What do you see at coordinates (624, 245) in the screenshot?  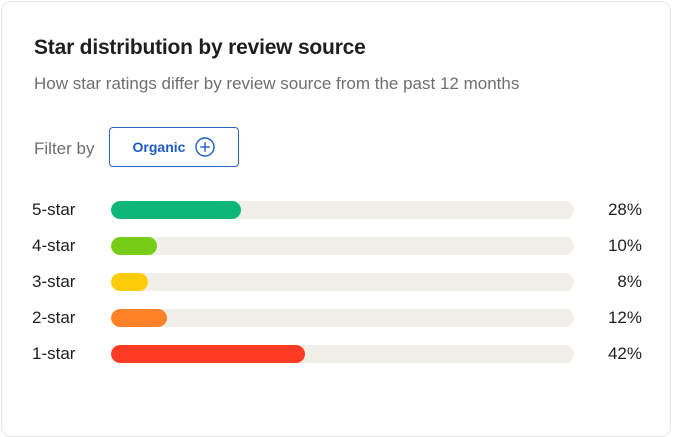 I see `row-percent: 10%` at bounding box center [624, 245].